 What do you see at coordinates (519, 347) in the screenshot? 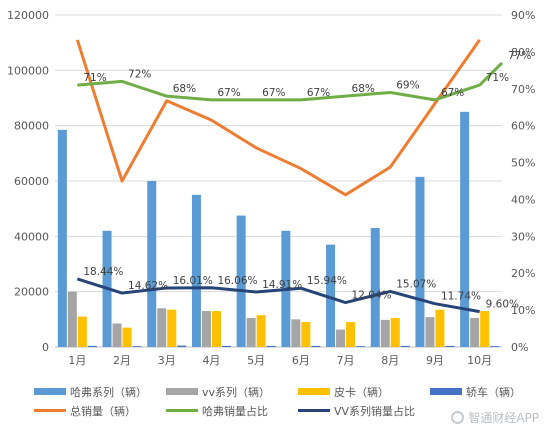
I see `right-tick-label: 0%` at bounding box center [519, 347].